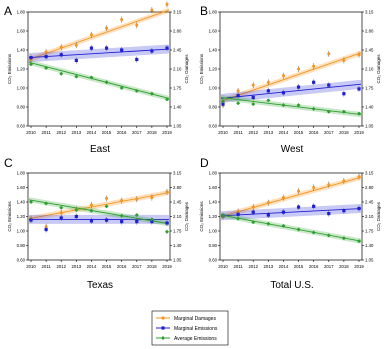 The width and height of the screenshot is (384, 349). What do you see at coordinates (213, 12) in the screenshot?
I see `left-tick-label: 1.80` at bounding box center [213, 12].